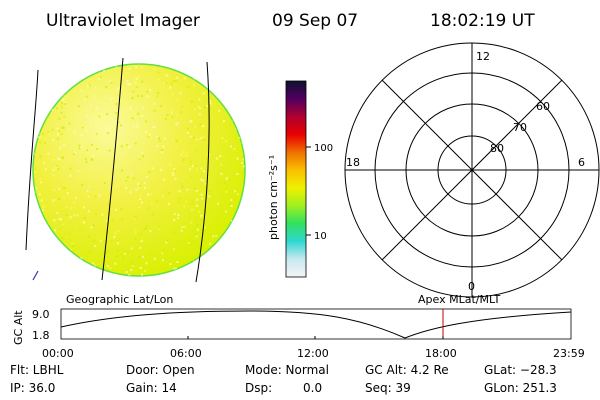 The width and height of the screenshot is (600, 400). I want to click on longitude-line-west, so click(32, 160).